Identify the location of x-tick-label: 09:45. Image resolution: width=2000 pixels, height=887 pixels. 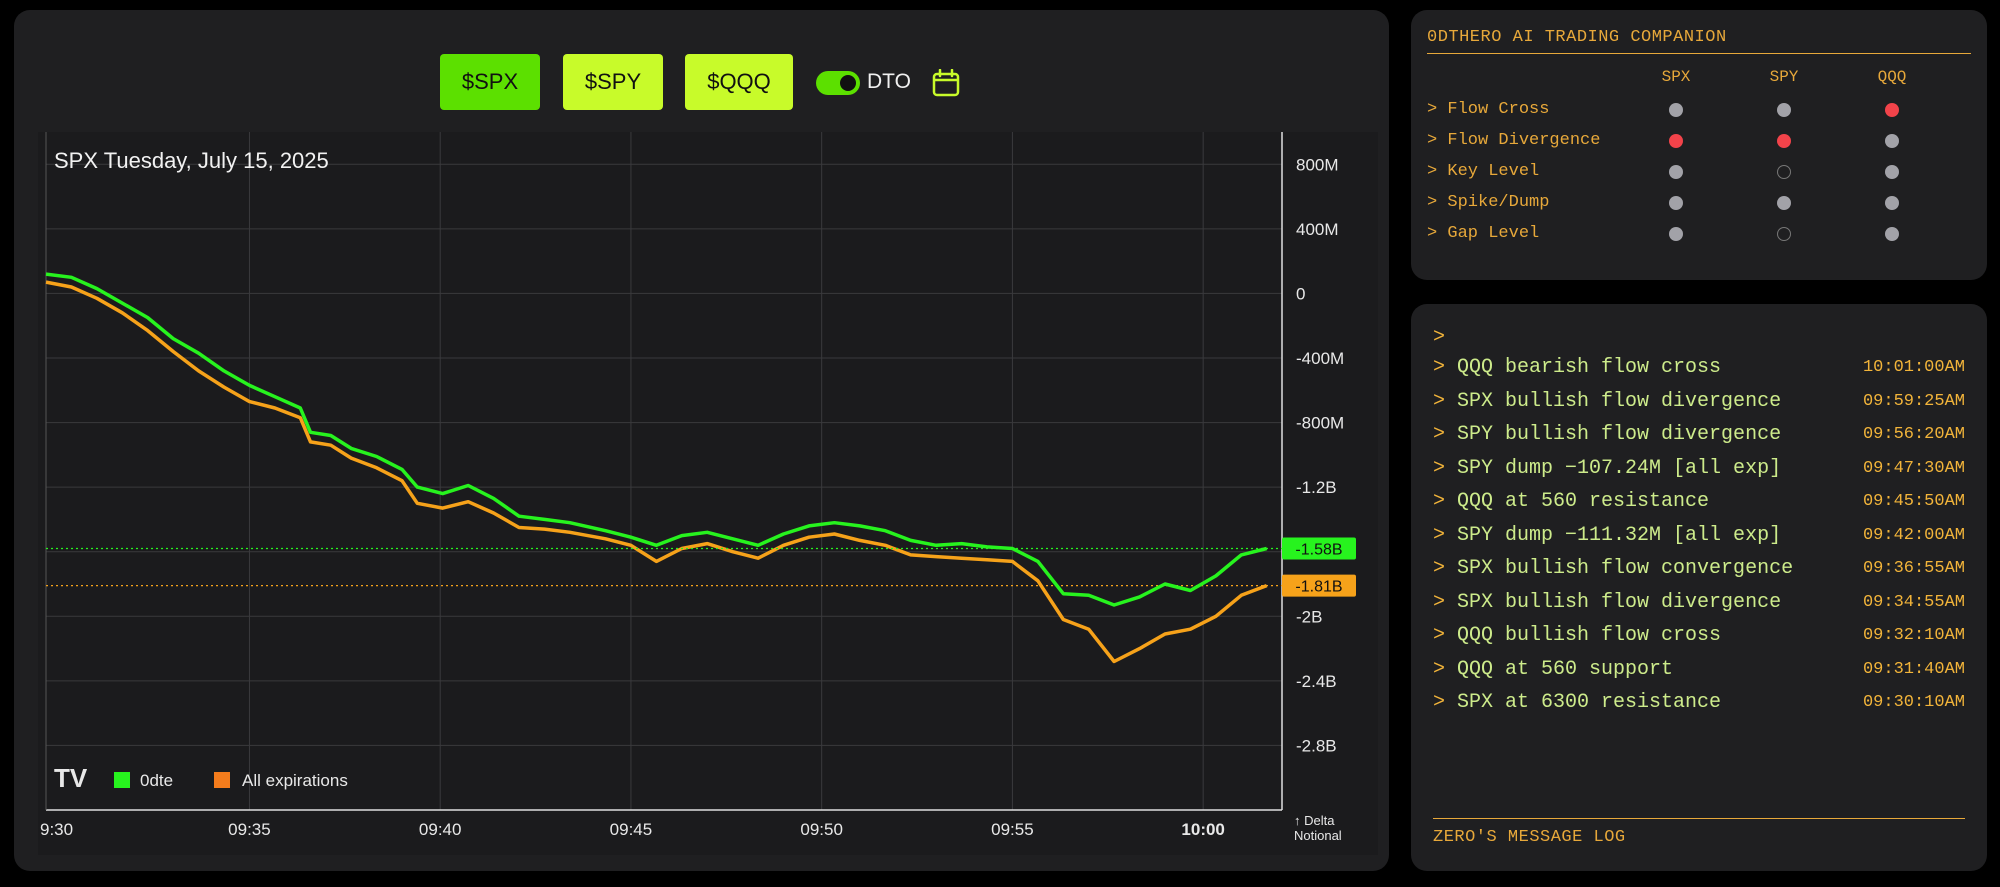
(631, 829).